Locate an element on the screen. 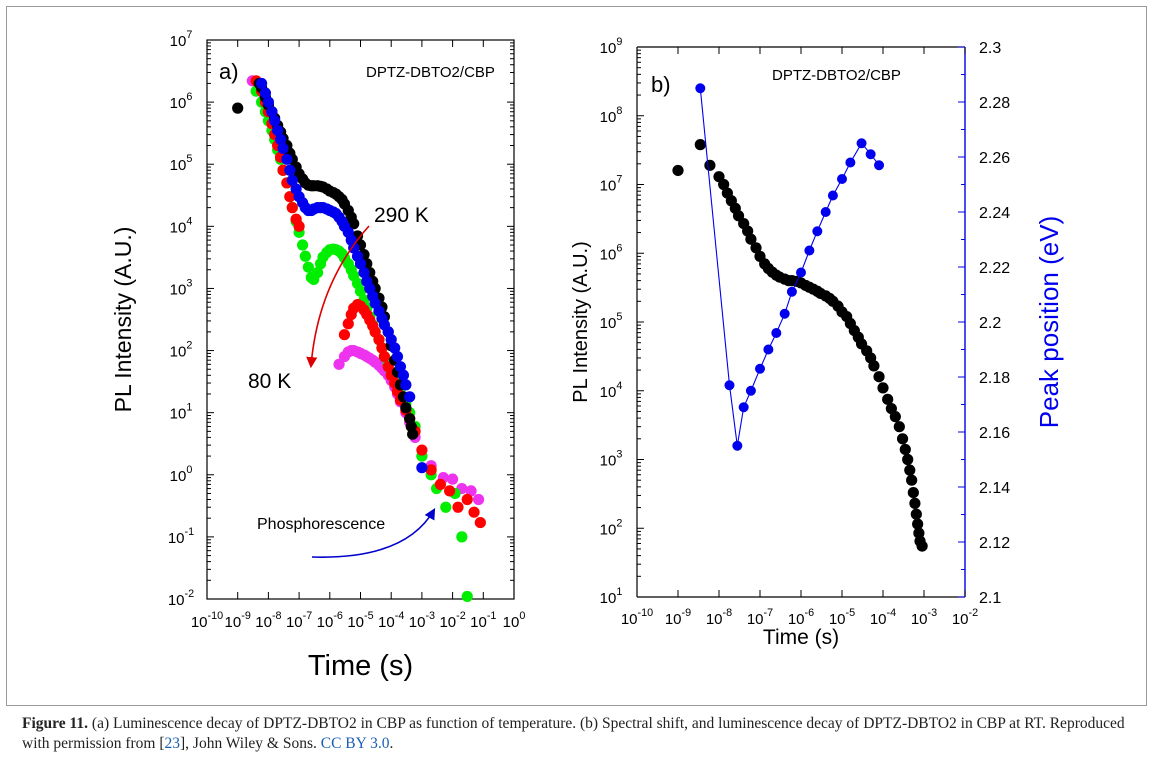 The image size is (1153, 771). y-tick-label-a: 10⁶ is located at coordinates (181, 101).